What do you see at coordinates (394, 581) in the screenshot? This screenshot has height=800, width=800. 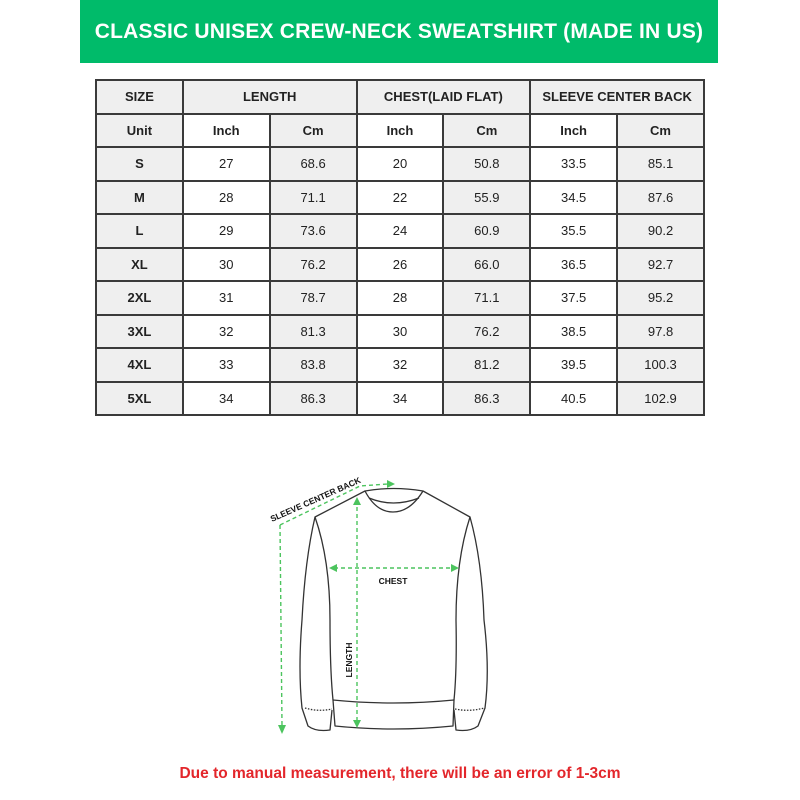 I see `chest-label: CHEST` at bounding box center [394, 581].